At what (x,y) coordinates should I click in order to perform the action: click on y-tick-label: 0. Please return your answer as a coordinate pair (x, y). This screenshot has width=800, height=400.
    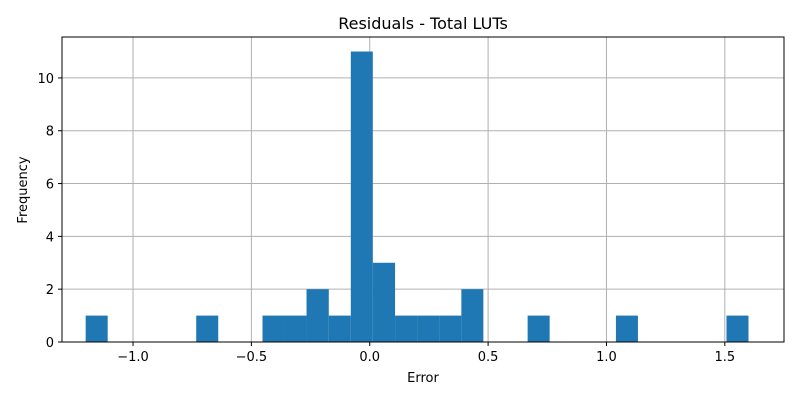
    Looking at the image, I should click on (50, 343).